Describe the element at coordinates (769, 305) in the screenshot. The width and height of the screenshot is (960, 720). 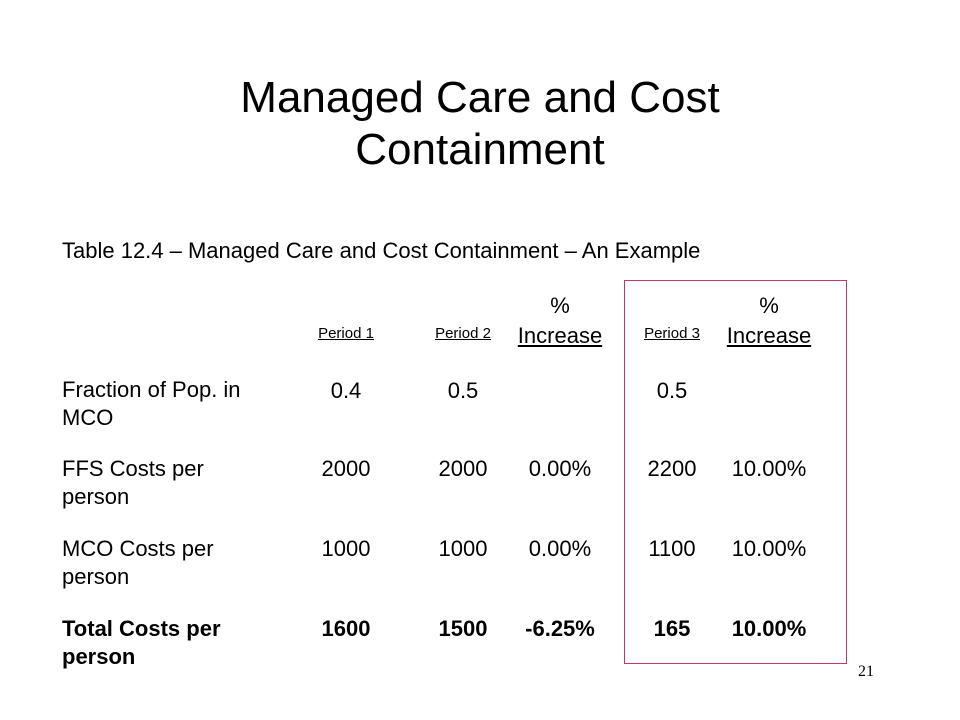
I see `header-pct-symbol-2: %` at that location.